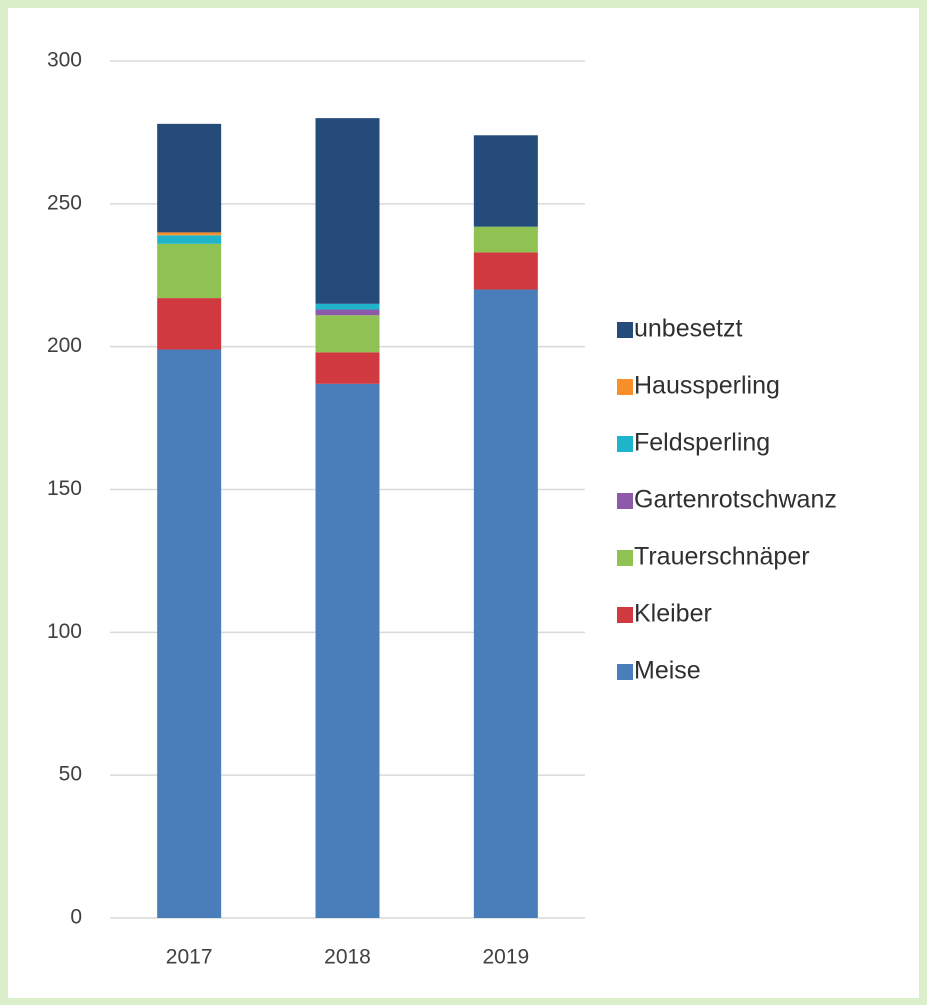 This screenshot has width=927, height=1005. What do you see at coordinates (688, 329) in the screenshot?
I see `legend-label: unbesetzt` at bounding box center [688, 329].